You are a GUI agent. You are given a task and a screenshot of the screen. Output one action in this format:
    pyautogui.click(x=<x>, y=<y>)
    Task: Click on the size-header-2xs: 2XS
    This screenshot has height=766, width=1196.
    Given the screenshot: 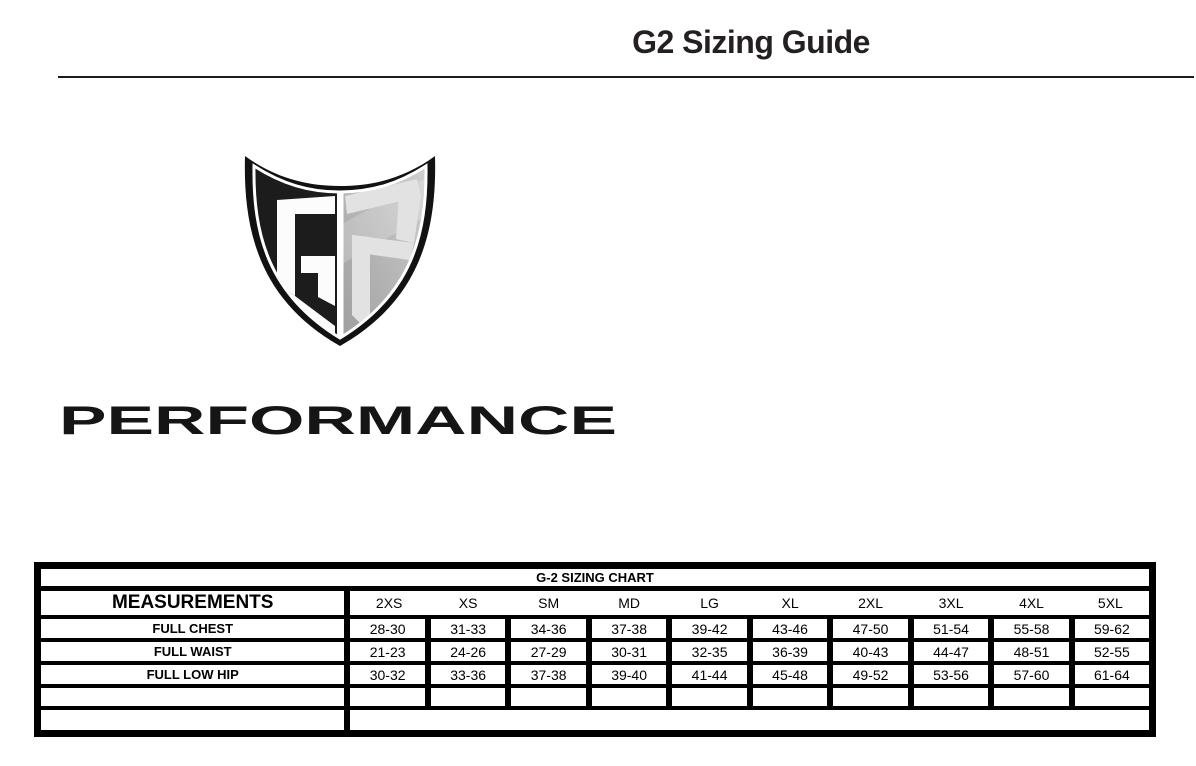 What is the action you would take?
    pyautogui.click(x=387, y=603)
    